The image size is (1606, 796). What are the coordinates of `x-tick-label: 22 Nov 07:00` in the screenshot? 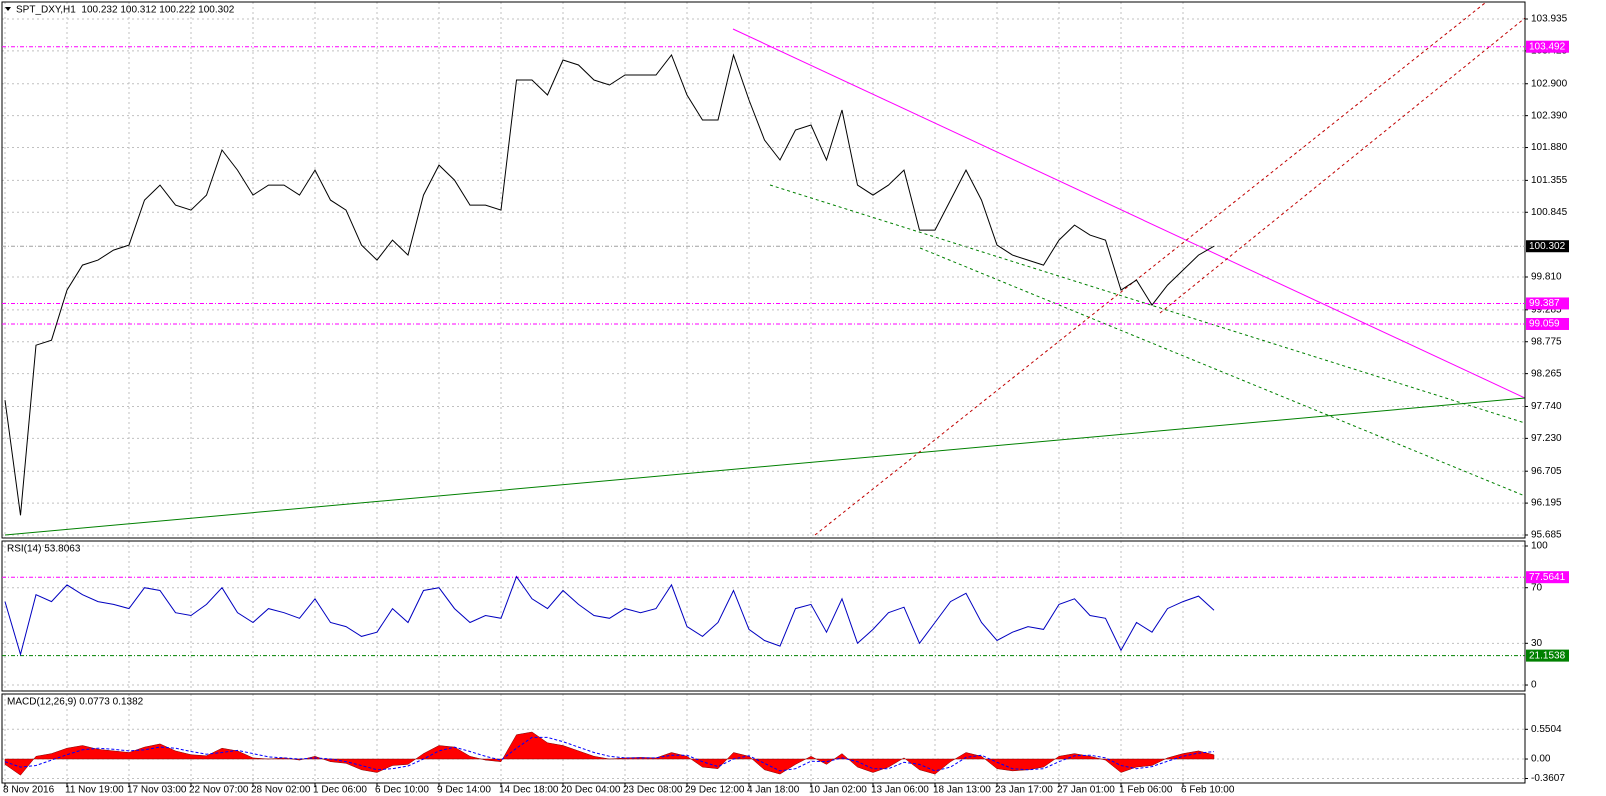 It's located at (219, 790).